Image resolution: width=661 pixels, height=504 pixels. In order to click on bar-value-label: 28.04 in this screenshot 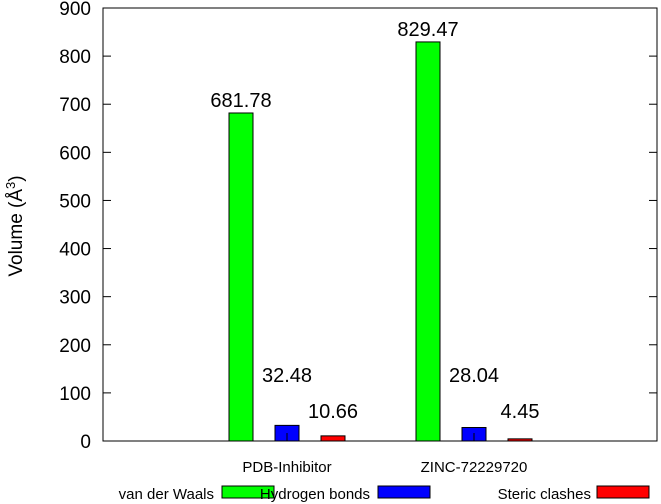, I will do `click(474, 376)`.